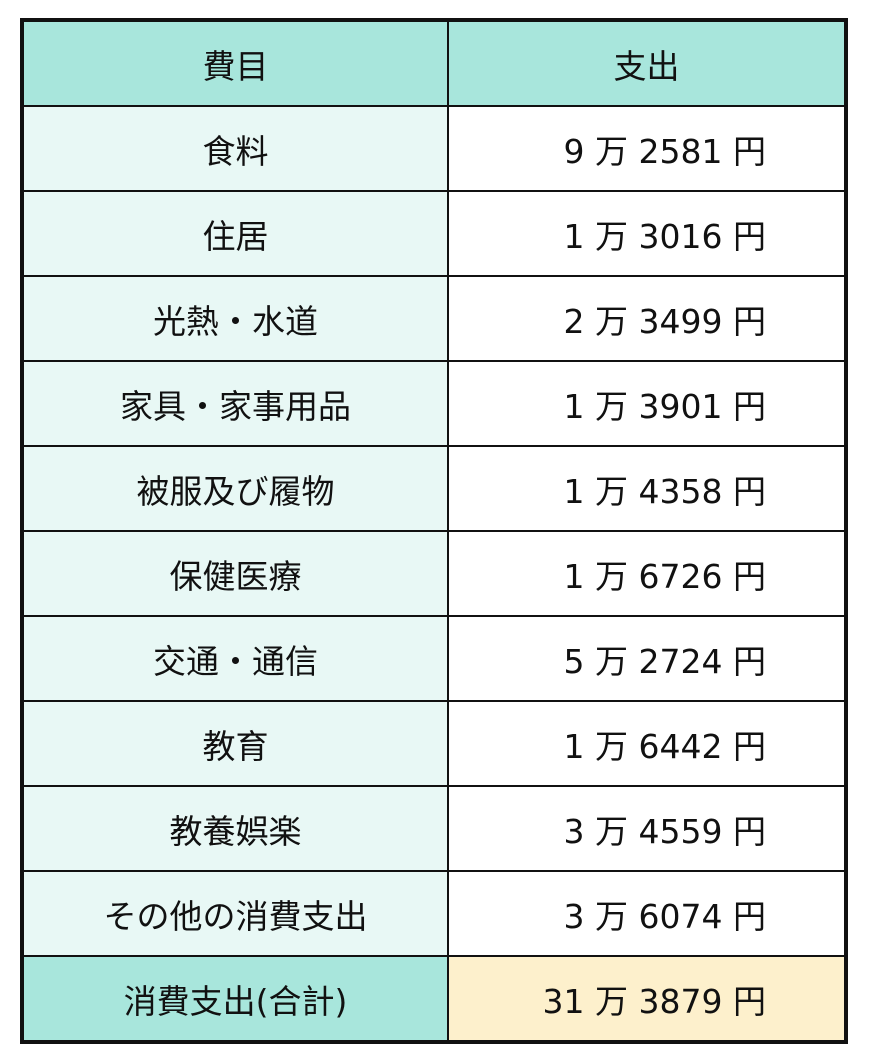 This screenshot has width=870, height=1044. Describe the element at coordinates (235, 999) in the screenshot. I see `total-category-cell: 消費支出(合計)` at that location.